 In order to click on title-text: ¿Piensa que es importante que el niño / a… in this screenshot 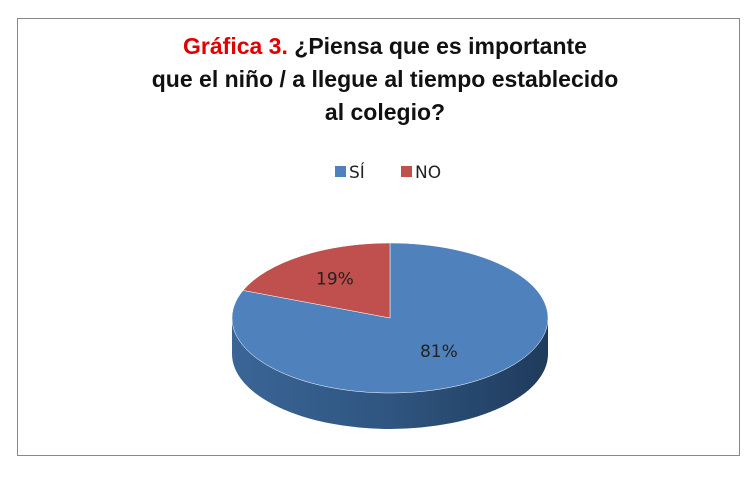, I will do `click(385, 79)`.